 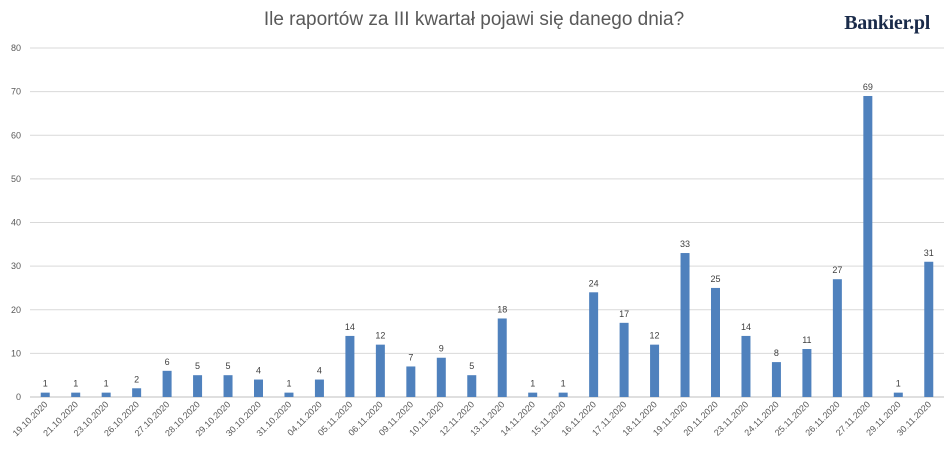 What do you see at coordinates (18, 397) in the screenshot?
I see `y-tick-label: 0` at bounding box center [18, 397].